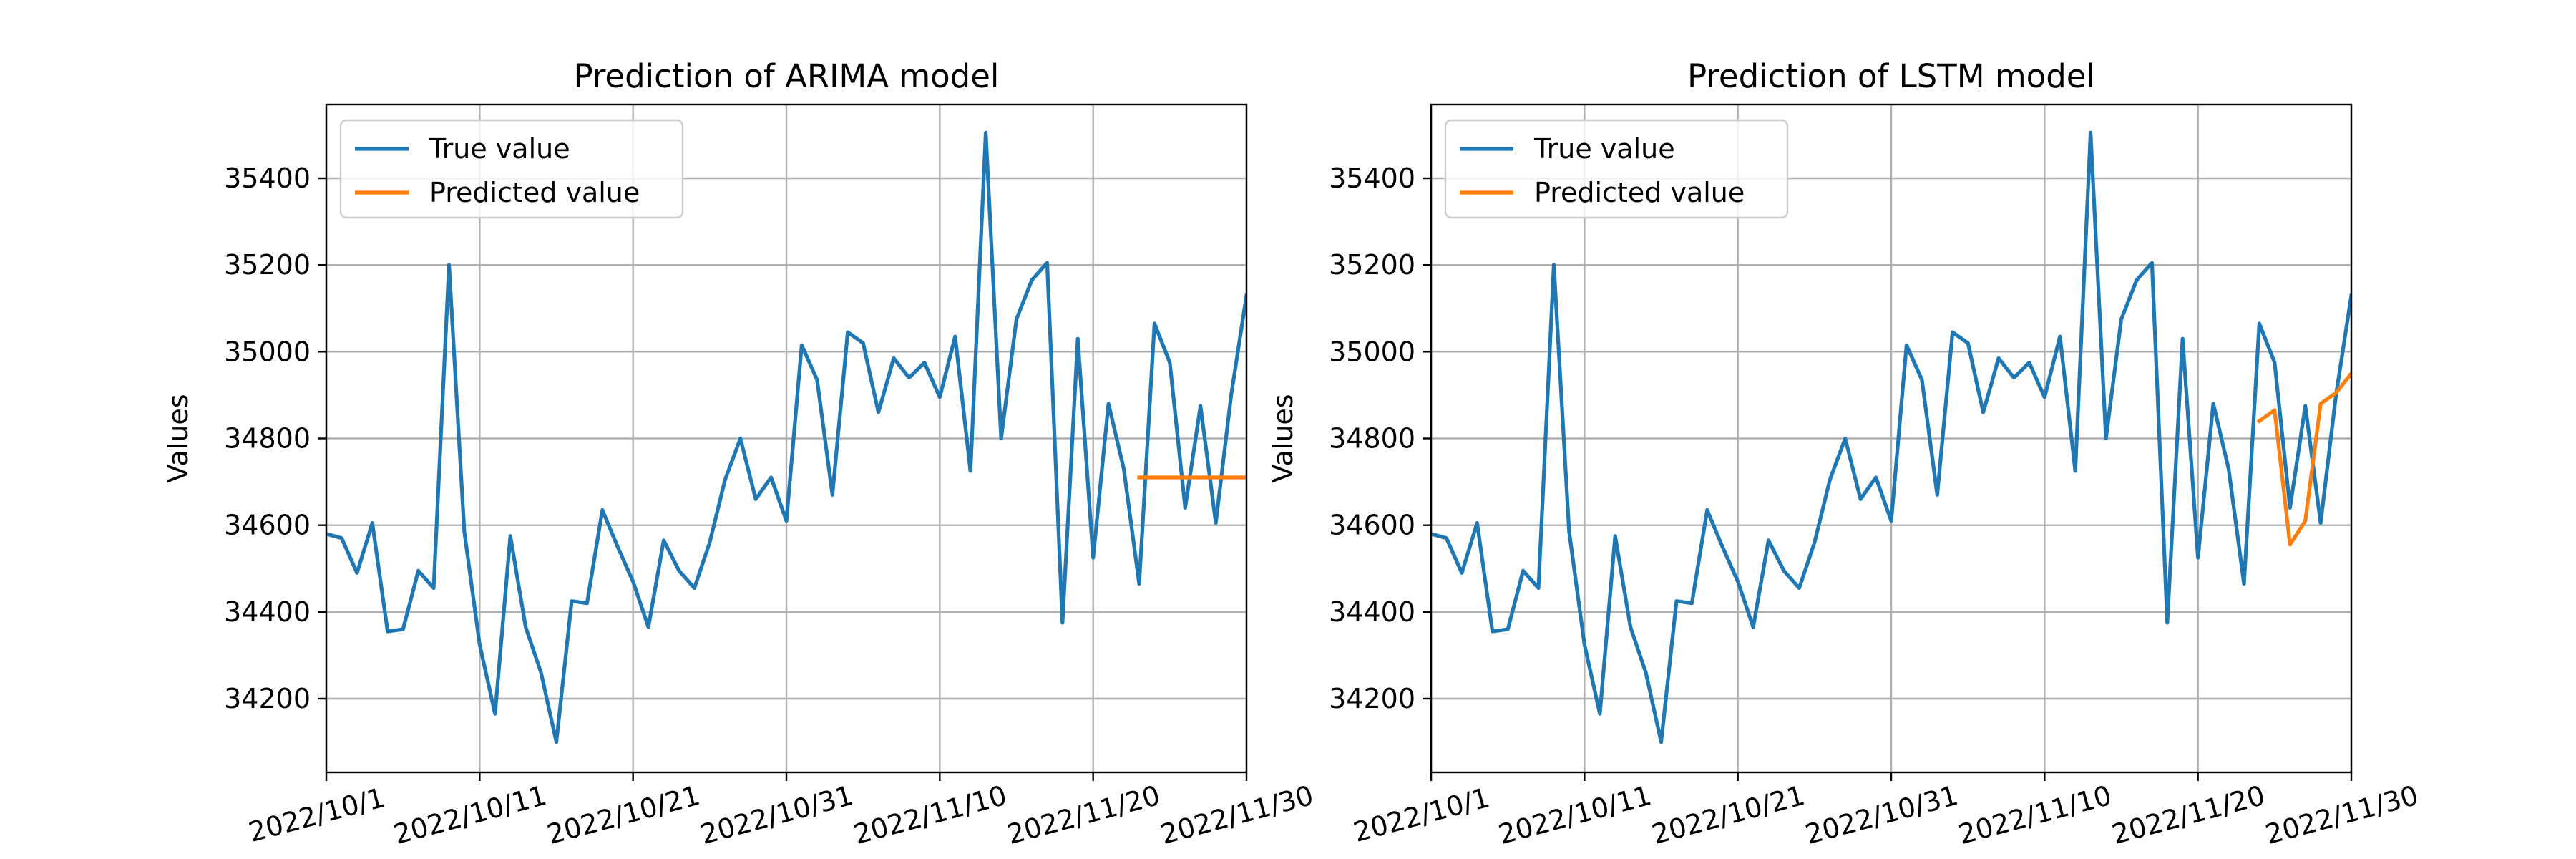 The image size is (2576, 859). Describe the element at coordinates (787, 76) in the screenshot. I see `chart-title: Prediction of ARIMA model` at that location.